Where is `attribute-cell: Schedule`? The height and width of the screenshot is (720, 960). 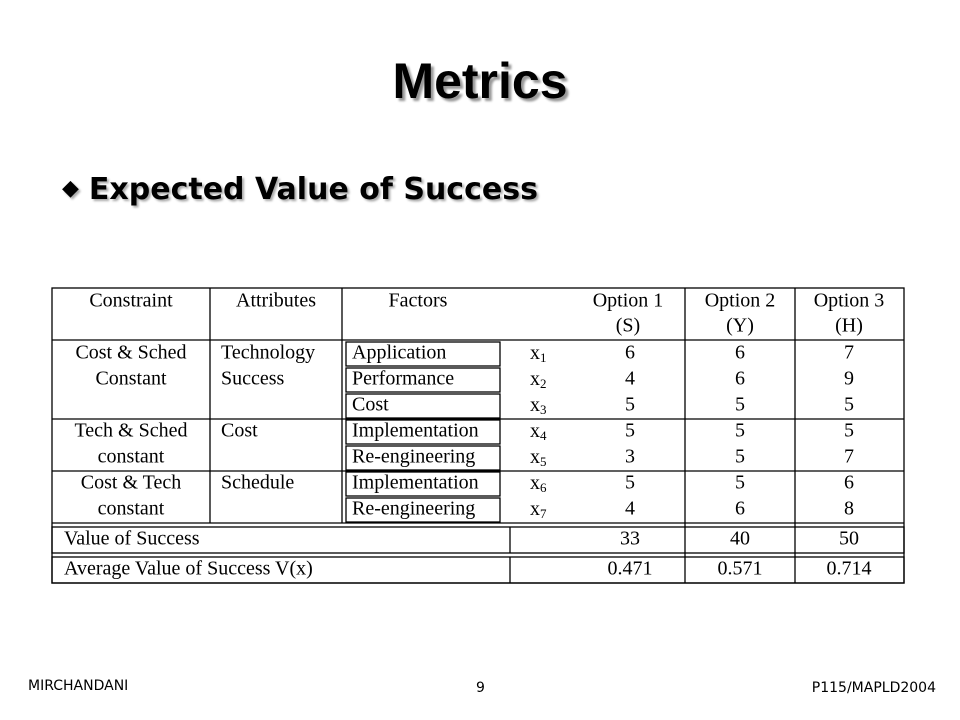
attribute-cell: Schedule is located at coordinates (257, 483).